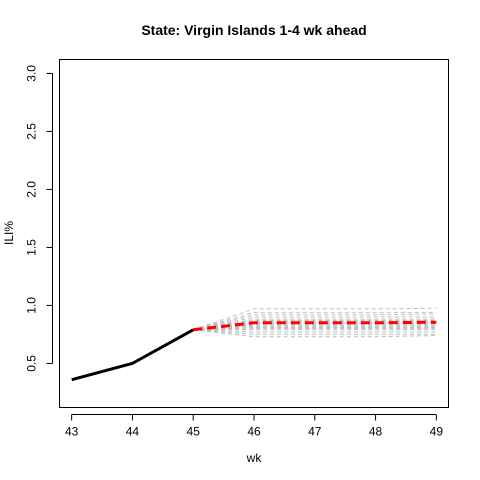 This screenshot has width=480, height=480. Describe the element at coordinates (254, 432) in the screenshot. I see `x-tick-label-46: 46` at that location.